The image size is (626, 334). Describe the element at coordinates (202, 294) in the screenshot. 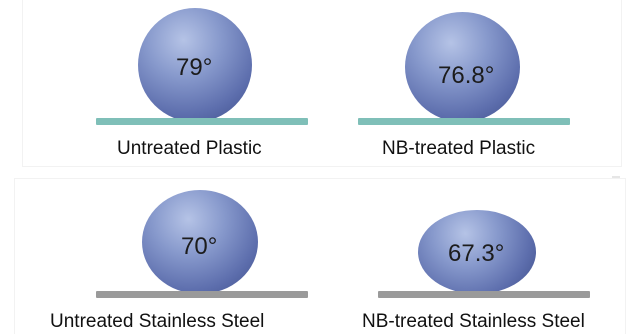

I see `steel-surface-untreated` at that location.